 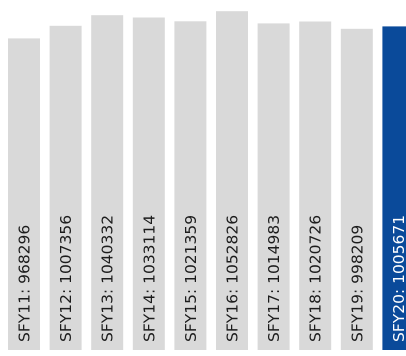 What do you see at coordinates (232, 180) in the screenshot?
I see `bar-sfy16` at bounding box center [232, 180].